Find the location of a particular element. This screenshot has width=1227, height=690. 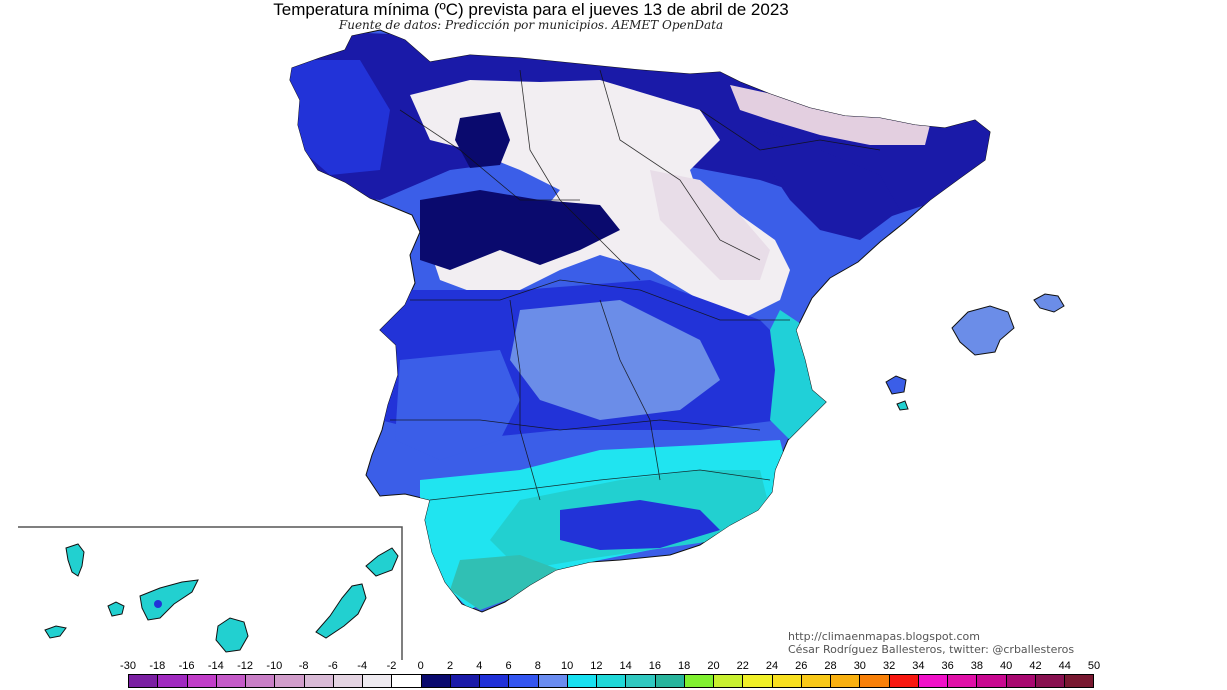

legend-tick-label: 2 is located at coordinates (450, 666).